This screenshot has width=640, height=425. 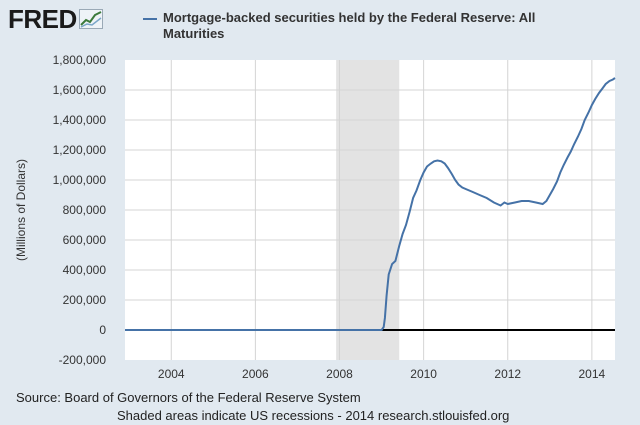 What do you see at coordinates (21, 210) in the screenshot?
I see `y-axis-label: (Millions of Dollars)` at bounding box center [21, 210].